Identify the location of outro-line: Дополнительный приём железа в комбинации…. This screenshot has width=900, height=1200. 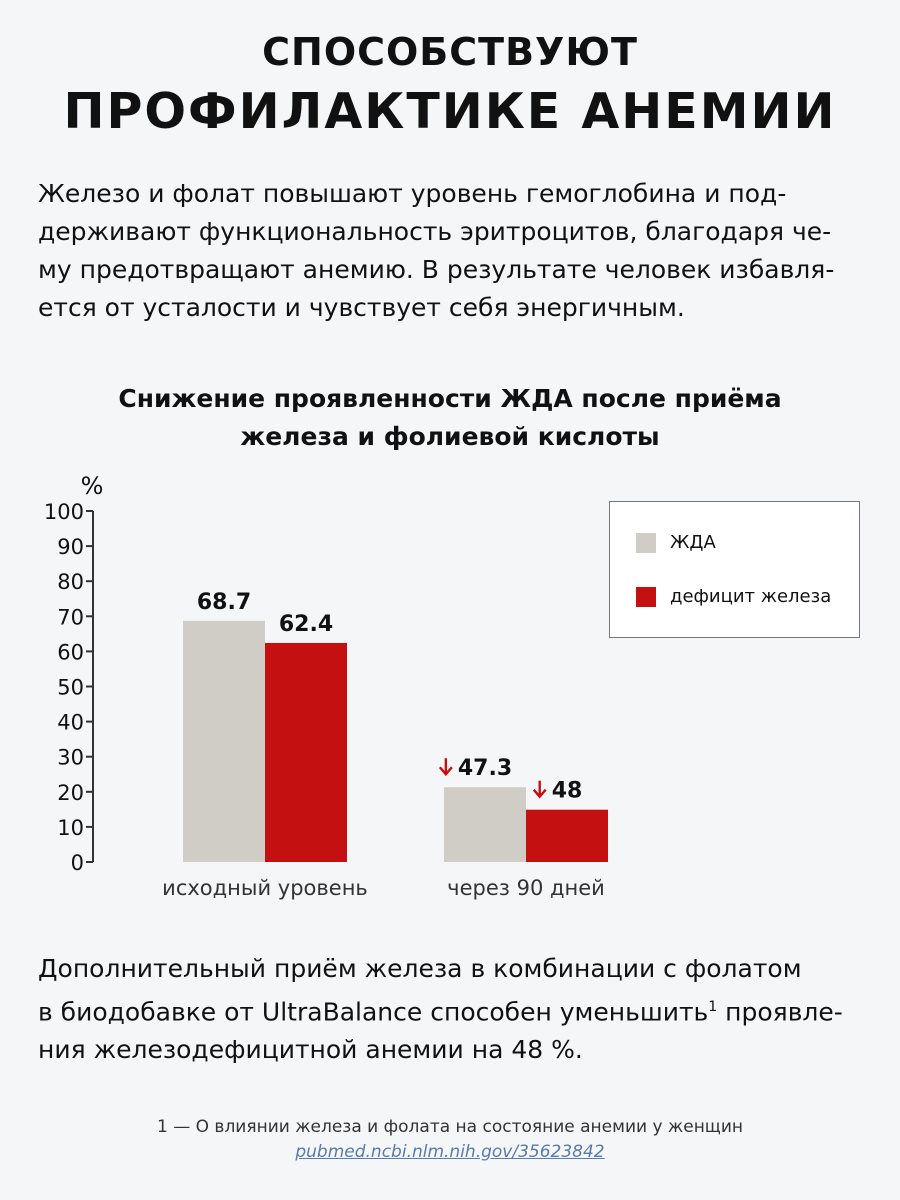
(420, 968).